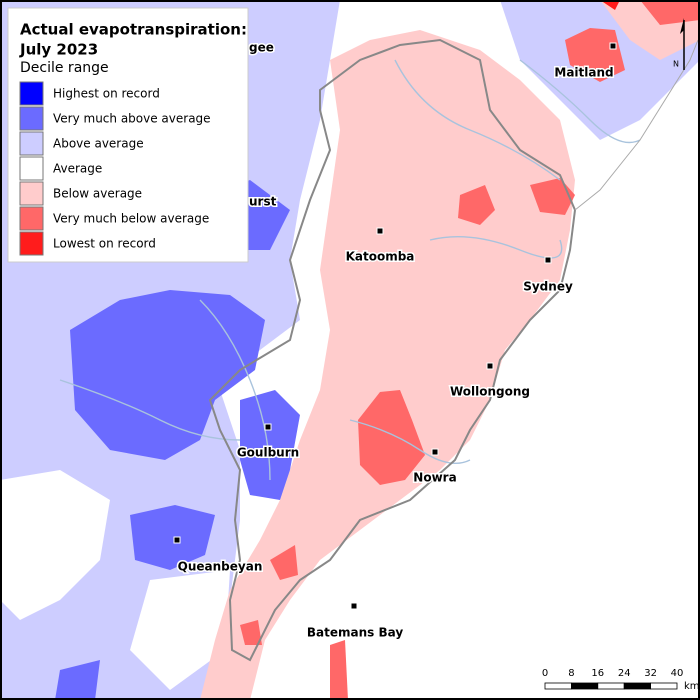  Describe the element at coordinates (434, 478) in the screenshot. I see `place-label: Nowra` at that location.